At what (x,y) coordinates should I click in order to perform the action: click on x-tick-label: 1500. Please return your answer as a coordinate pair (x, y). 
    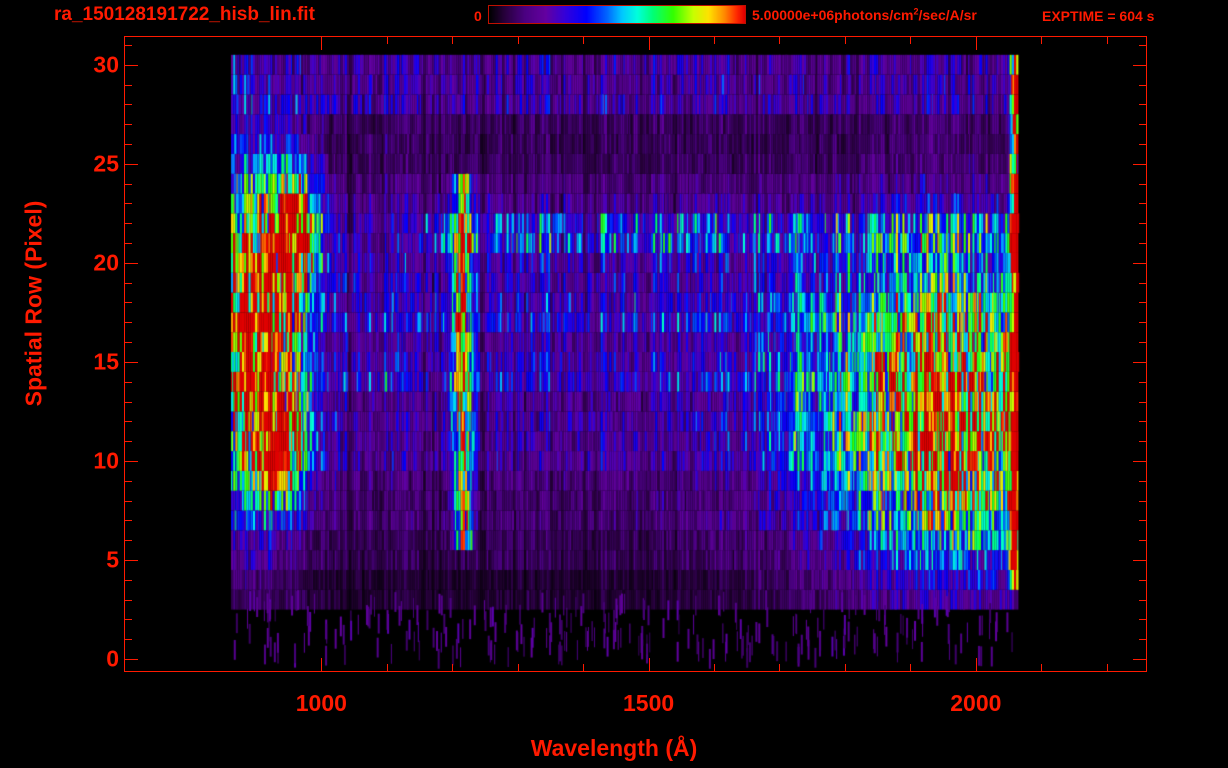
    Looking at the image, I should click on (648, 703).